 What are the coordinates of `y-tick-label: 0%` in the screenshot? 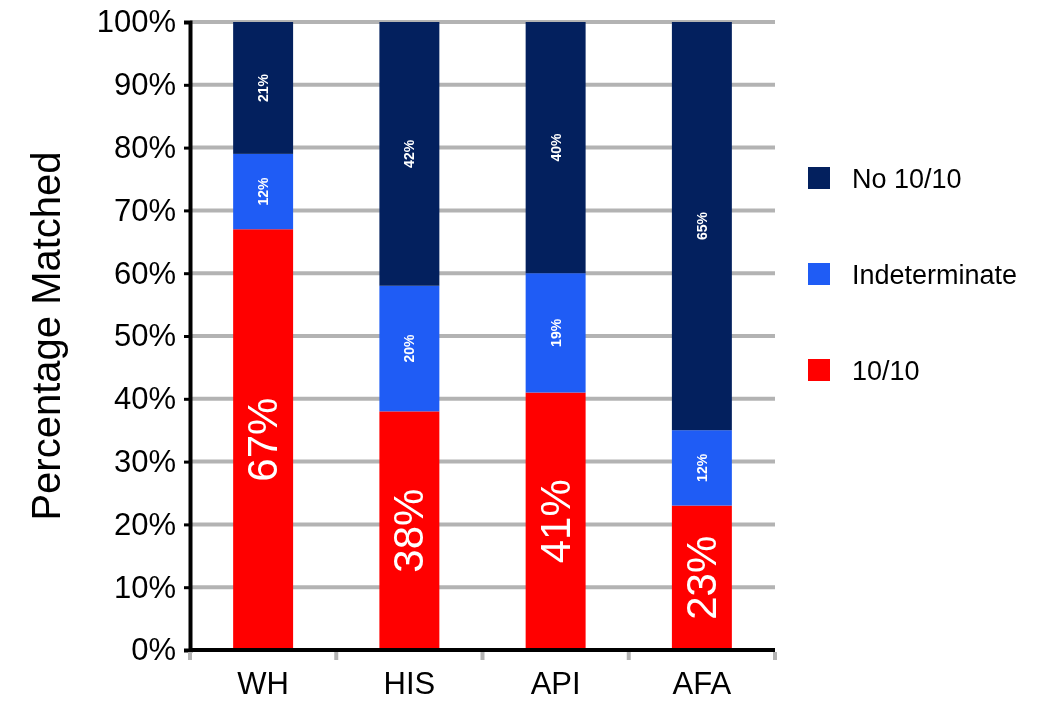 It's located at (153, 650).